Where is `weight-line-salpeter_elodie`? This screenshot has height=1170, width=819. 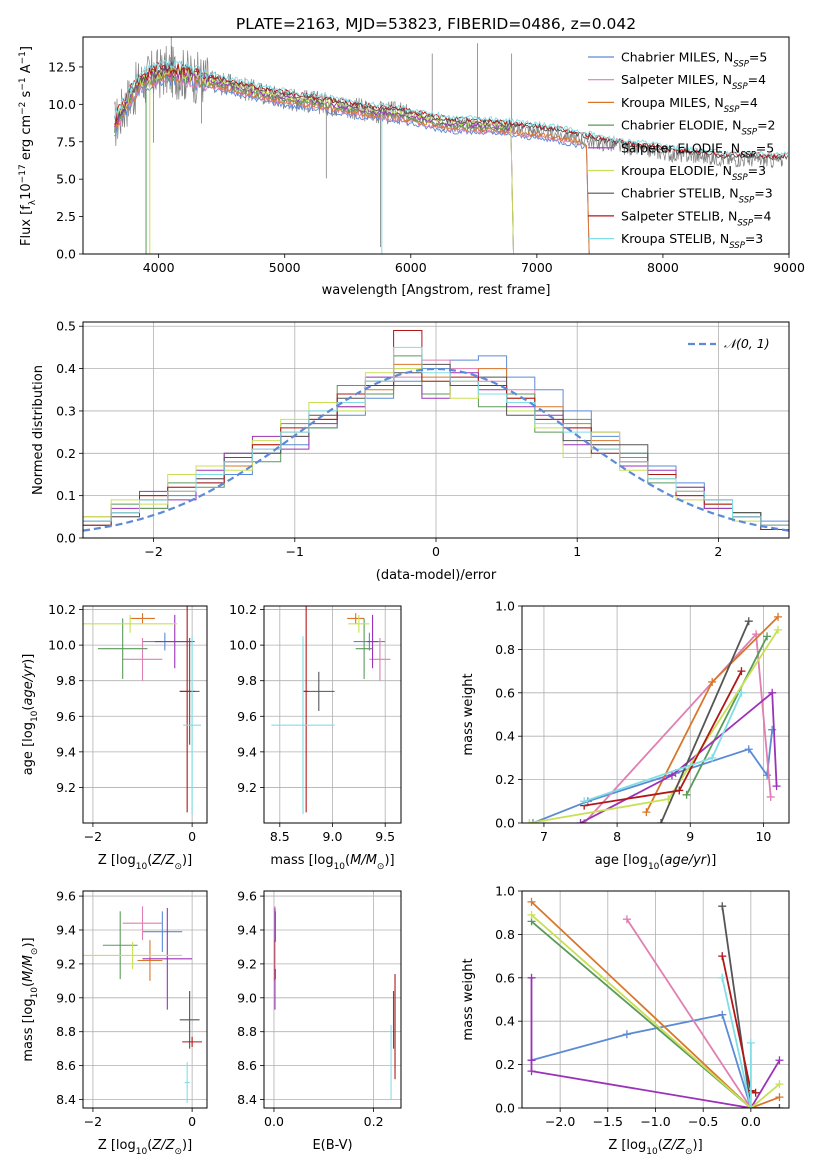 weight-line-salpeter_elodie is located at coordinates (679, 756).